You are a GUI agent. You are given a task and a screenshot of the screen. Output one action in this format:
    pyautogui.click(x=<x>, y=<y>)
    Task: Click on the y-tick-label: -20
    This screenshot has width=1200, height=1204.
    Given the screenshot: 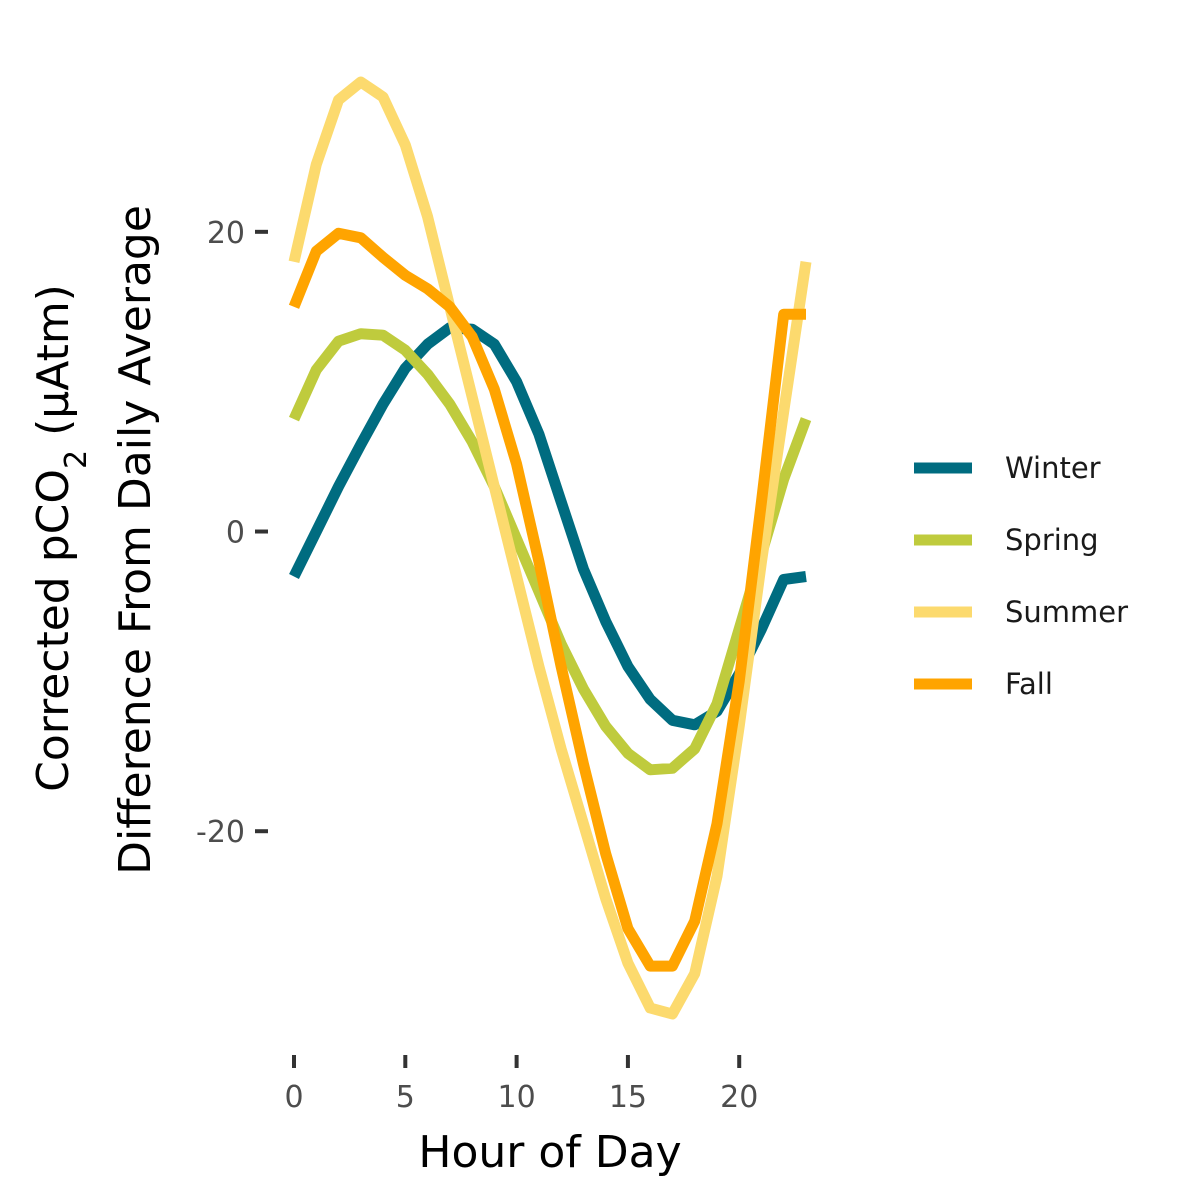 What is the action you would take?
    pyautogui.click(x=220, y=832)
    